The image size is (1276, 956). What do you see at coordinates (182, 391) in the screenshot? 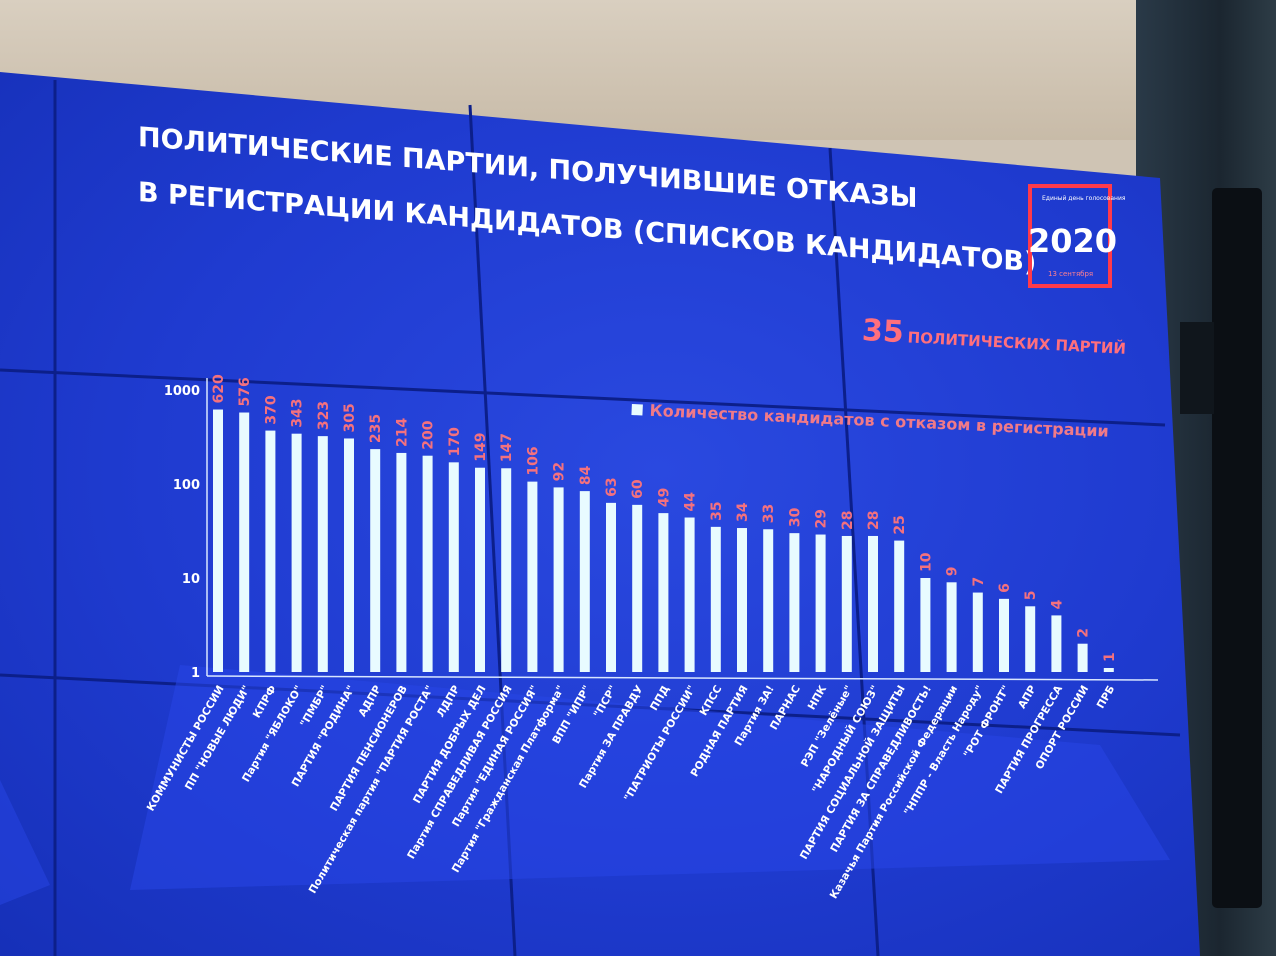
I see `y-tick-label: 1000` at bounding box center [182, 391].